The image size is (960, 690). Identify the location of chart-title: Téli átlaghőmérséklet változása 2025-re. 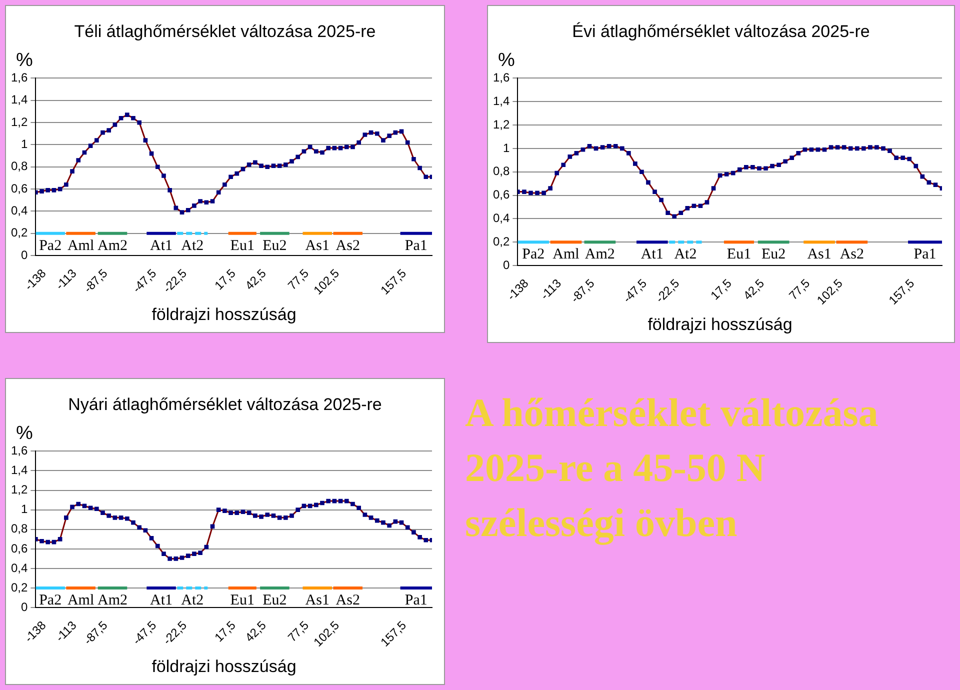
(225, 32).